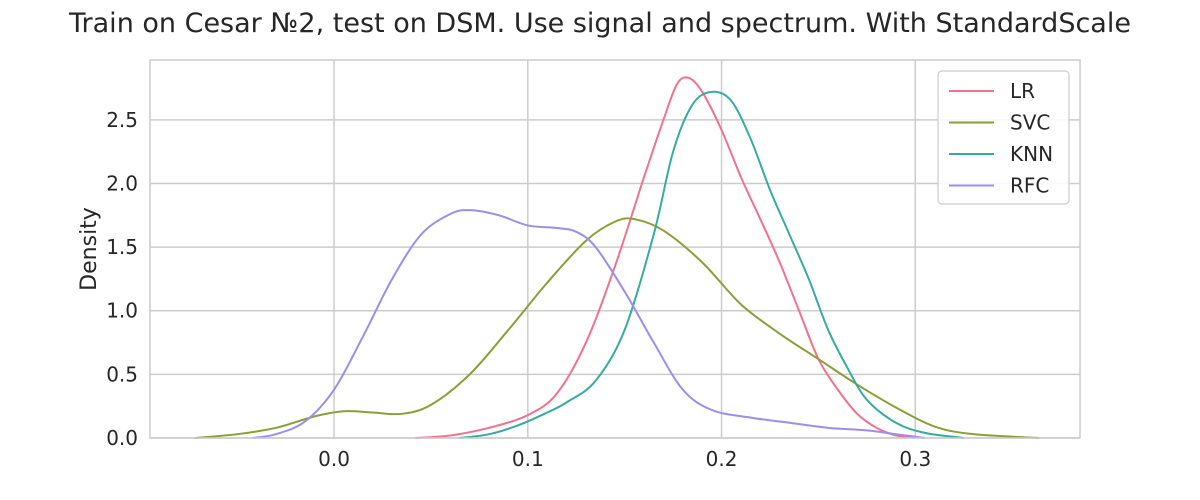  I want to click on x-axis-ticks: 0.0 0.1 0.2 0.3, so click(624, 459).